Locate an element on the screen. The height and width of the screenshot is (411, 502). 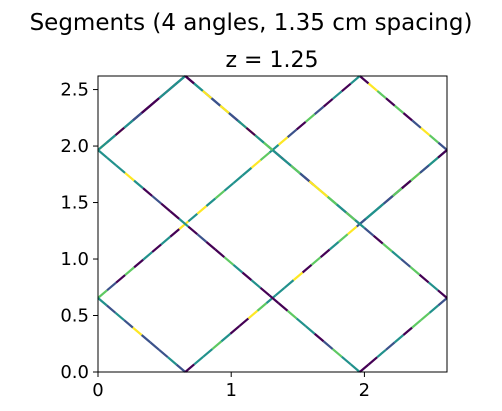
x-tick-label: 1 is located at coordinates (230, 390).